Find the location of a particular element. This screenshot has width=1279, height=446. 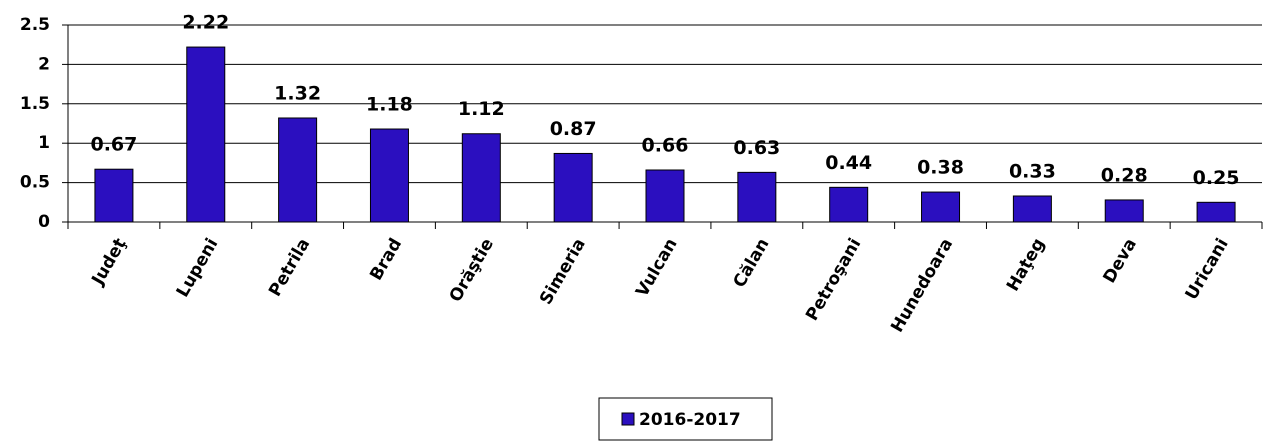

x-tick-label: Petroşani is located at coordinates (833, 279).